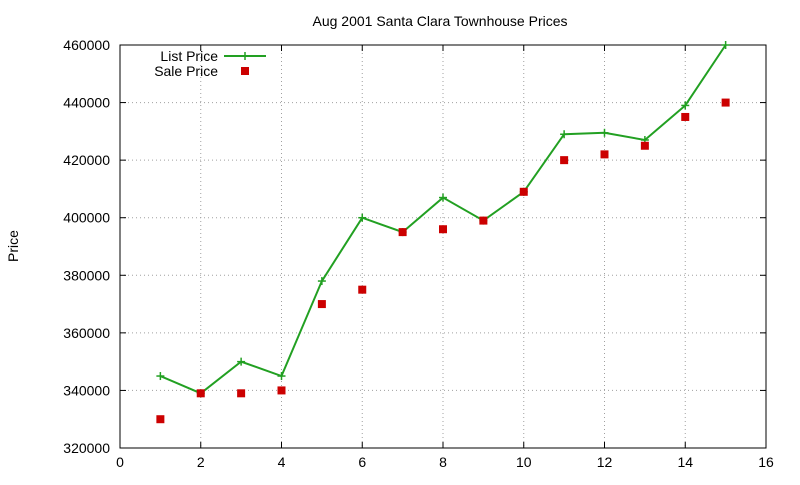  I want to click on y-tick-label: 400000, so click(86, 218).